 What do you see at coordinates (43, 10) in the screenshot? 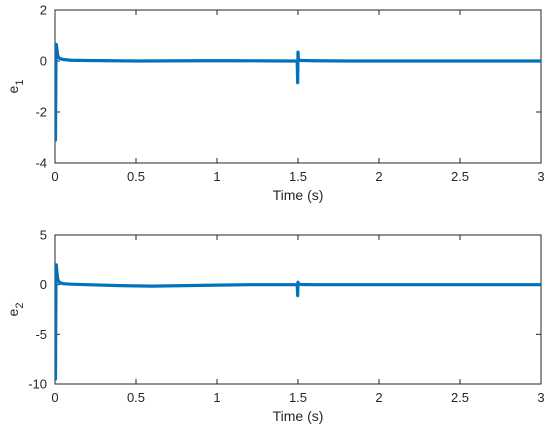
I see `y-tick-label: 2` at bounding box center [43, 10].